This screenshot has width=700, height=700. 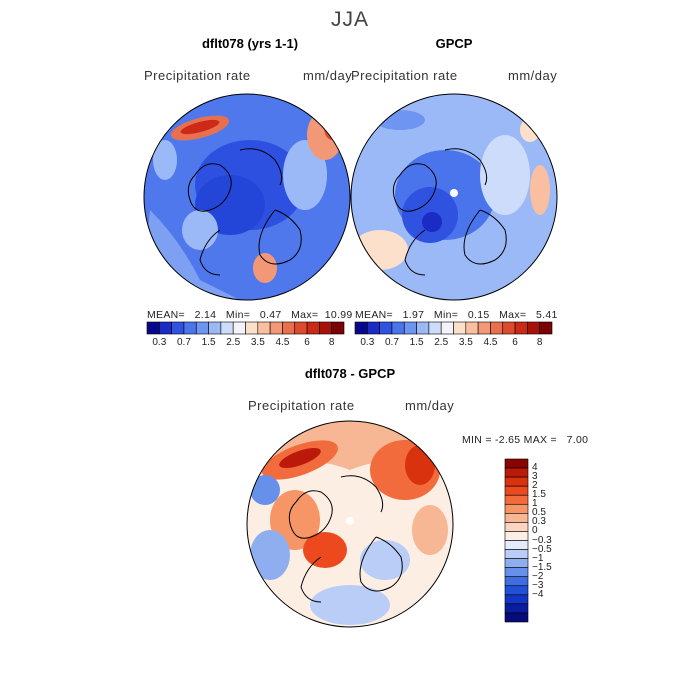 What do you see at coordinates (205, 315) in the screenshot?
I see `stat-mean-value: 2.14` at bounding box center [205, 315].